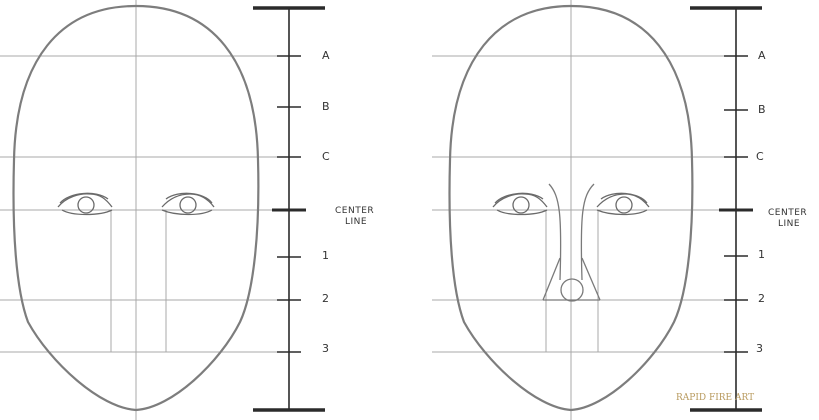  Describe the element at coordinates (591, 279) in the screenshot. I see `nose-side-right` at that location.